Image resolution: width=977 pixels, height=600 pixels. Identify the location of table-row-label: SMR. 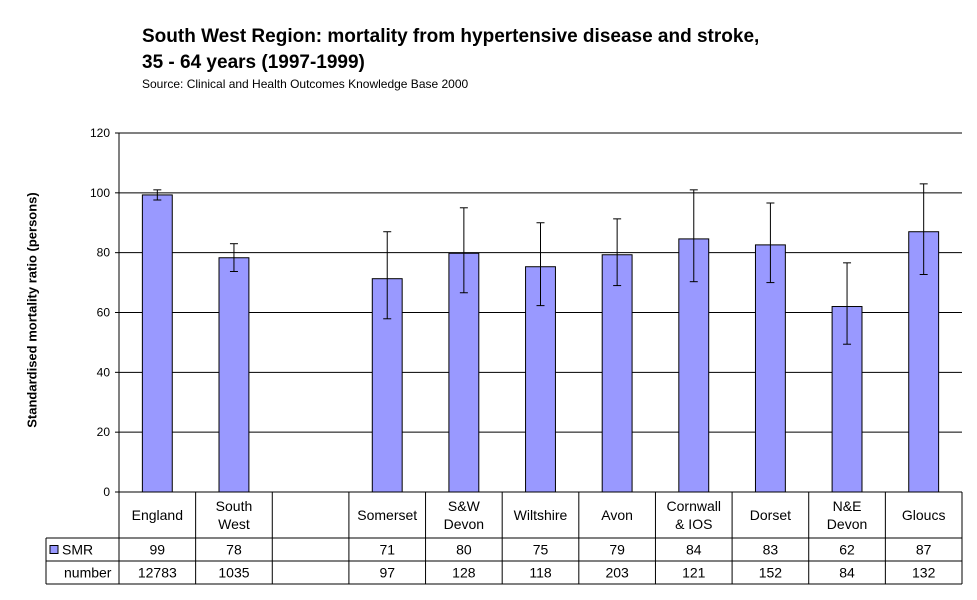
(77, 550).